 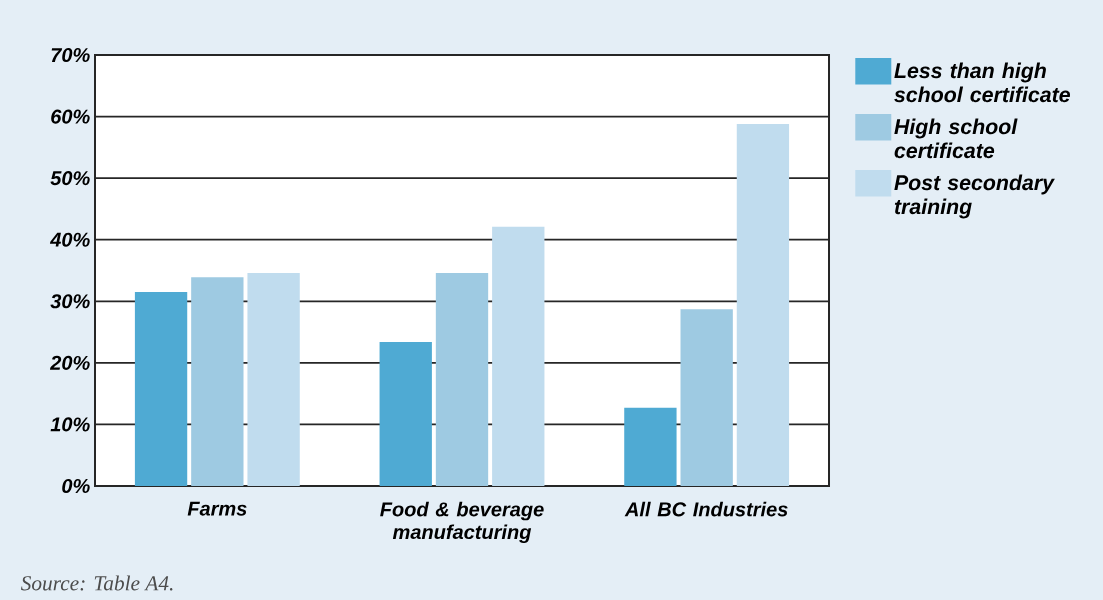 What do you see at coordinates (70, 301) in the screenshot?
I see `y-tick-label: 30%` at bounding box center [70, 301].